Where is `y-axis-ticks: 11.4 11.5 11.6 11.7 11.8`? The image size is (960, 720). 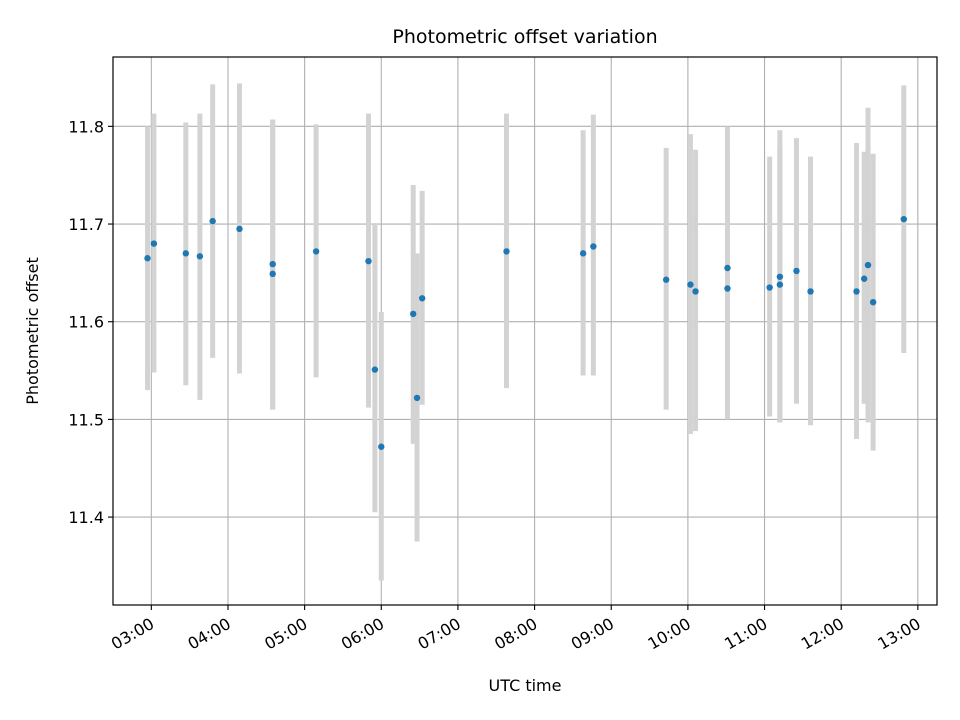
y-axis-ticks: 11.4 11.5 11.6 11.7 11.8 is located at coordinates (90, 322).